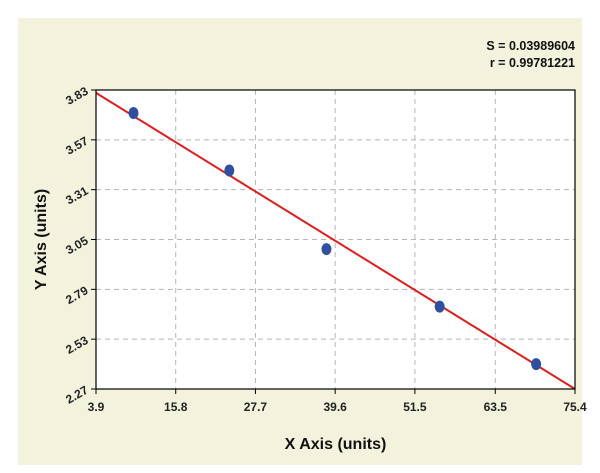  Describe the element at coordinates (415, 407) in the screenshot. I see `x-tick-label: 51.5` at that location.